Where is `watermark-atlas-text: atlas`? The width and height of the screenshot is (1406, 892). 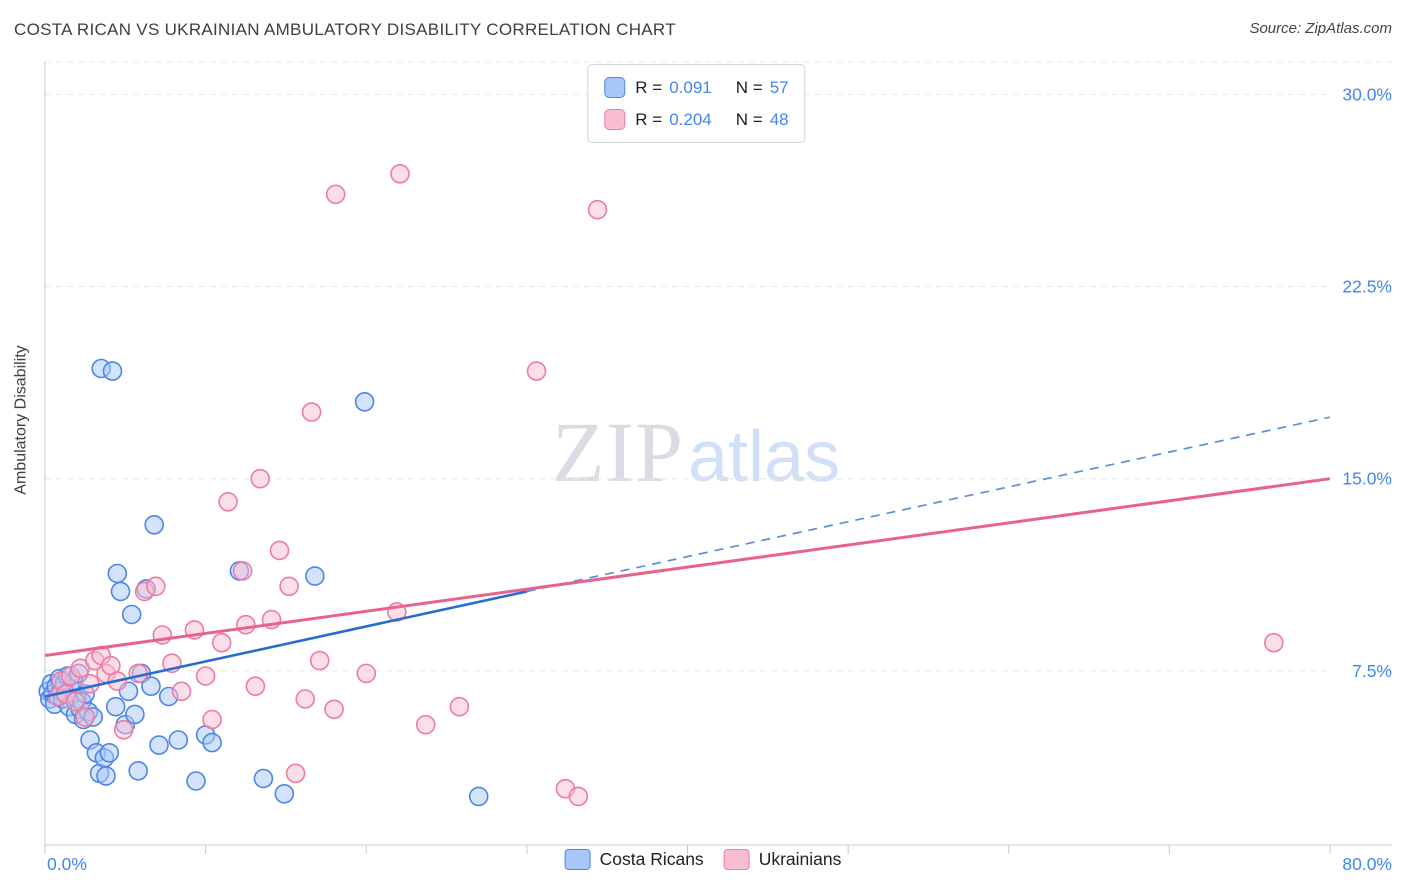 watermark-atlas-text: atlas is located at coordinates (764, 457).